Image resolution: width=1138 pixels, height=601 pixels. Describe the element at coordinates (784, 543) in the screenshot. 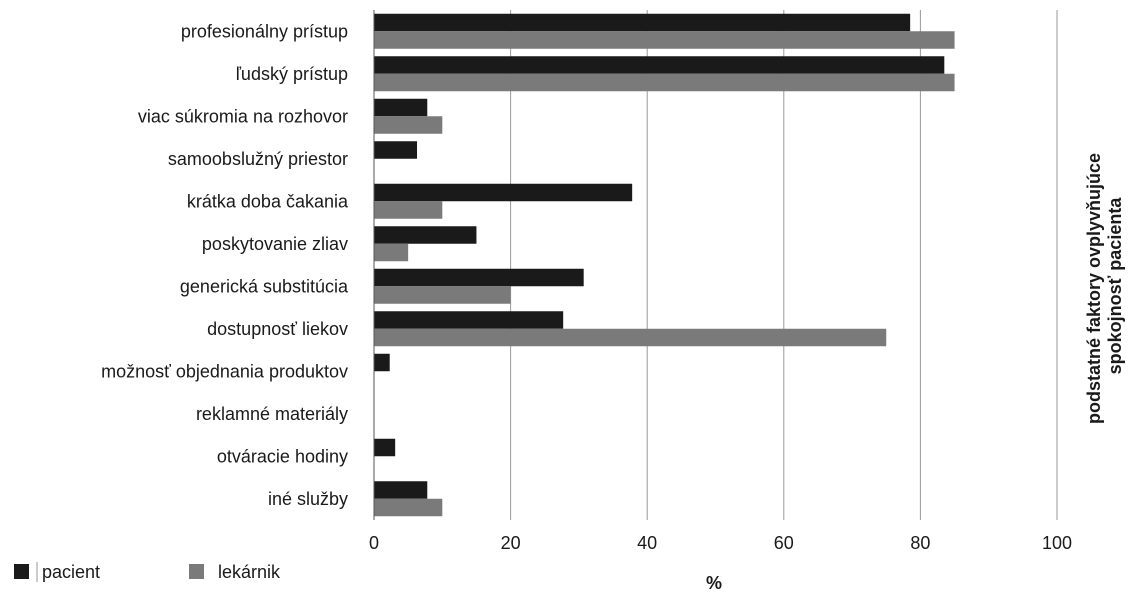

I see `x-tick-label-60: 60` at that location.